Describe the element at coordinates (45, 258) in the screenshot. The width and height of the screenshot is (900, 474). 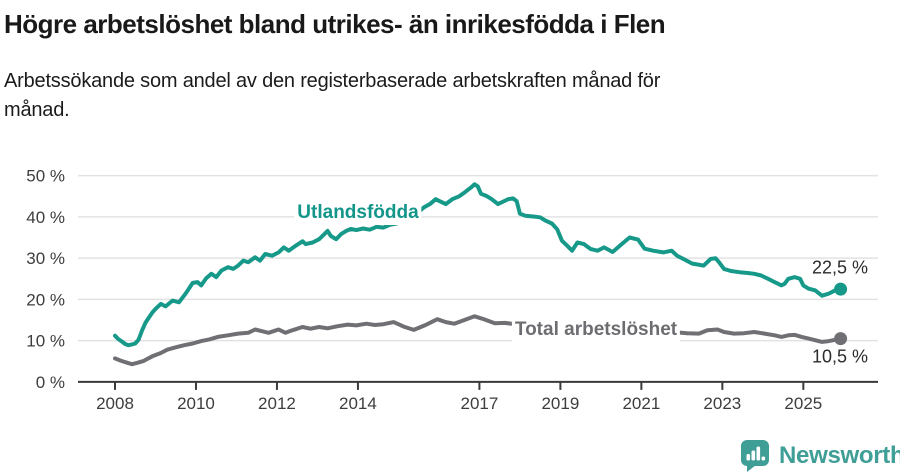
I see `y-tick-label: 30 %` at that location.